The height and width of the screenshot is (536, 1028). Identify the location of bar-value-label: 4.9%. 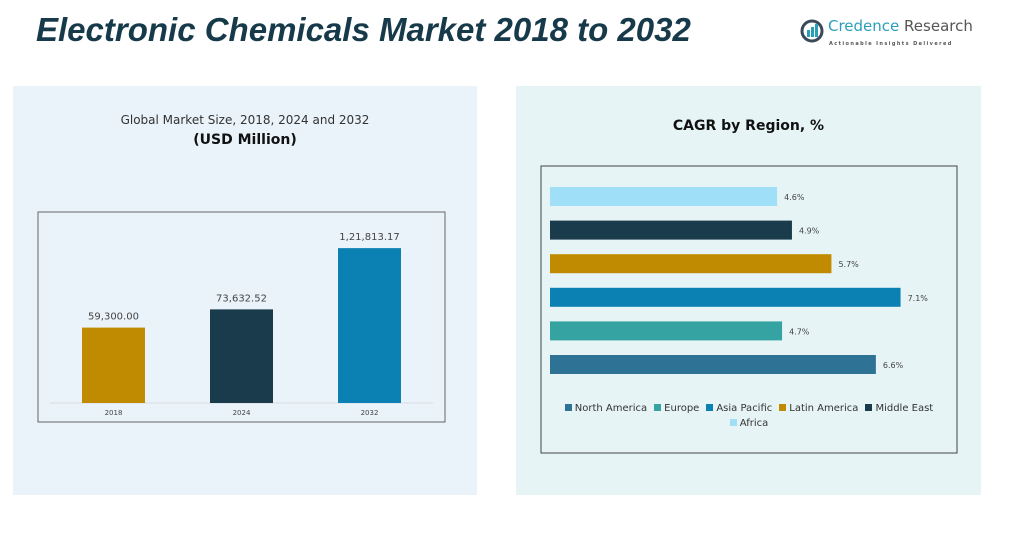
(809, 231).